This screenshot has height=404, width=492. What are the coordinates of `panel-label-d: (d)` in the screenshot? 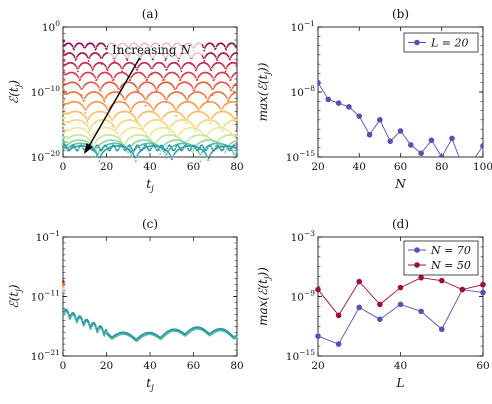 It's located at (400, 224).